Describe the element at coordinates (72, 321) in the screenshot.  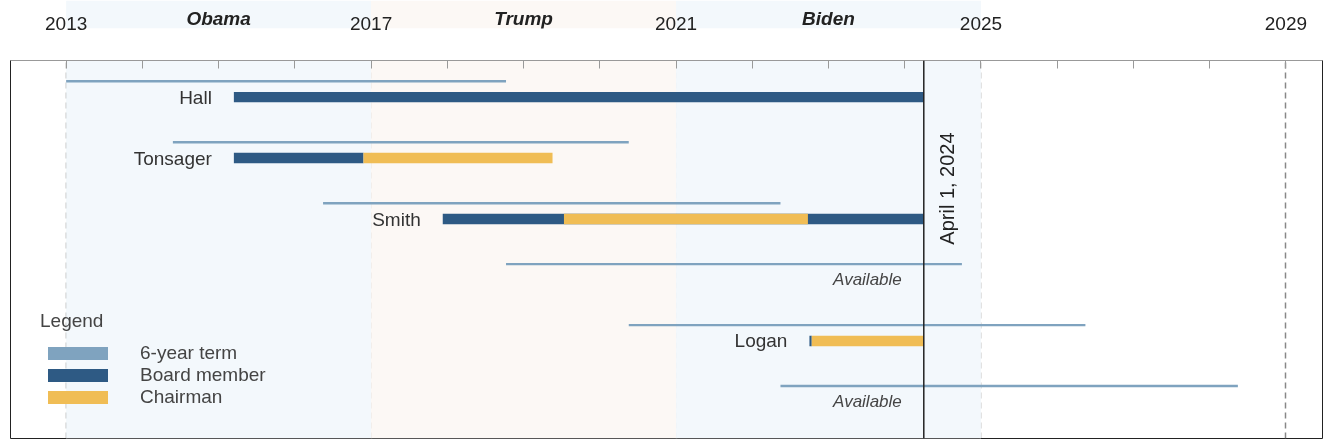
I see `legend-title: Legend` at that location.